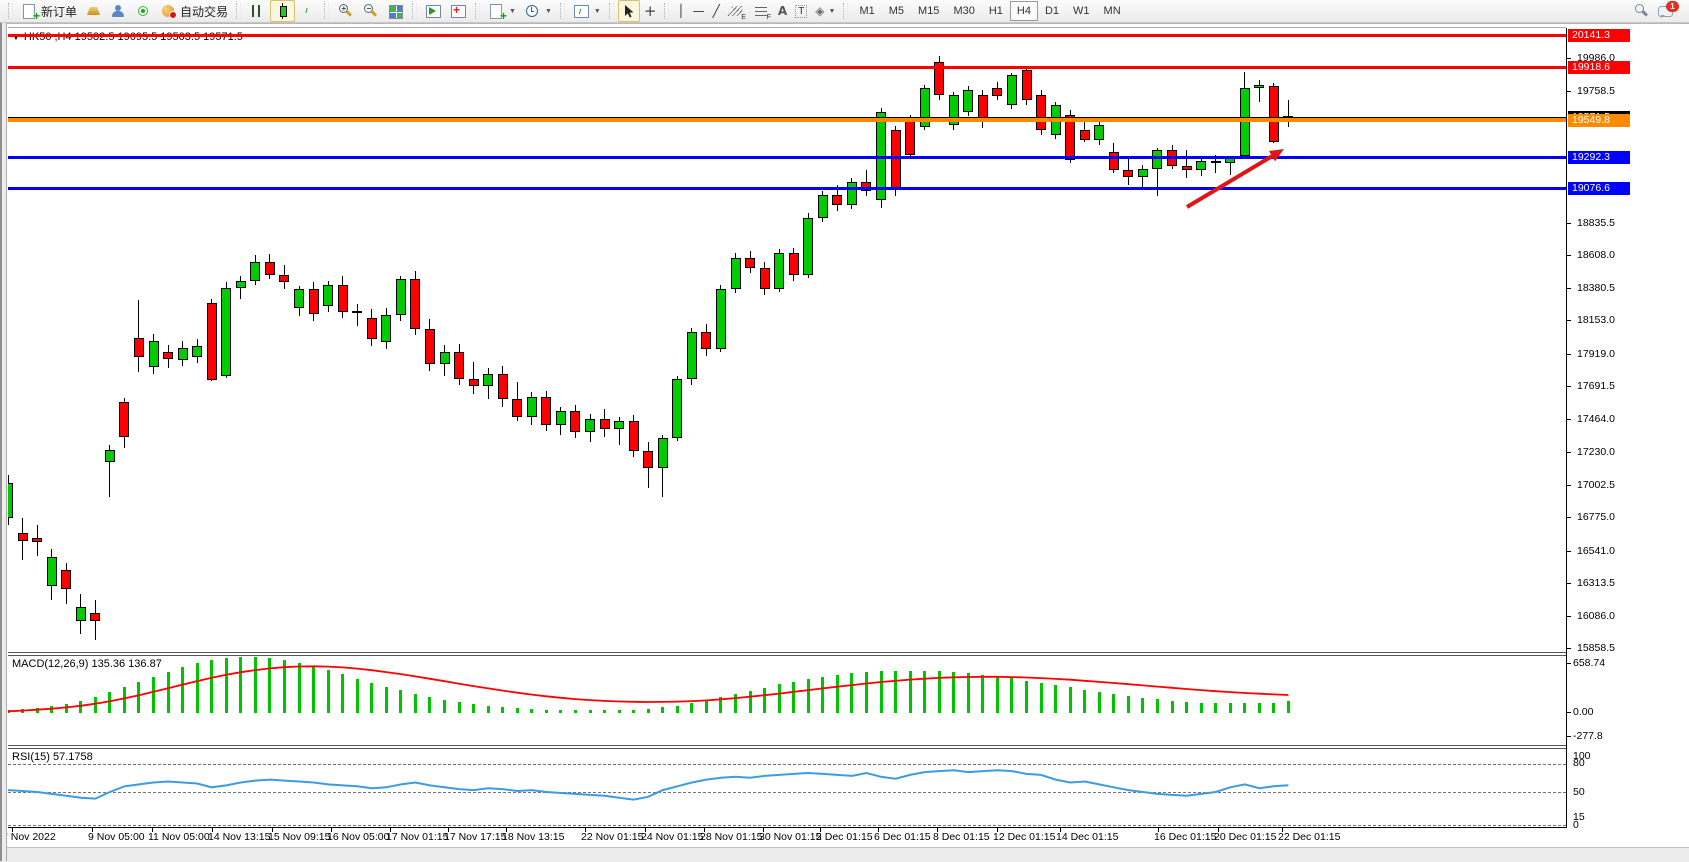 The image size is (1689, 862). I want to click on rsi-axis-label: 50, so click(1579, 792).